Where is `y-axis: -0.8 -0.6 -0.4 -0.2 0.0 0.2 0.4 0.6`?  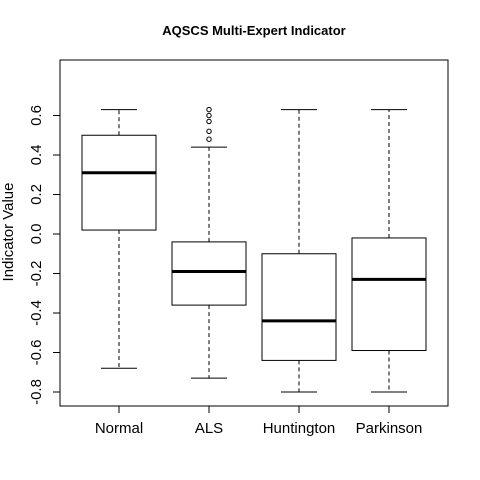
y-axis: -0.8 -0.6 -0.4 -0.2 0.0 0.2 0.4 0.6 is located at coordinates (44, 255).